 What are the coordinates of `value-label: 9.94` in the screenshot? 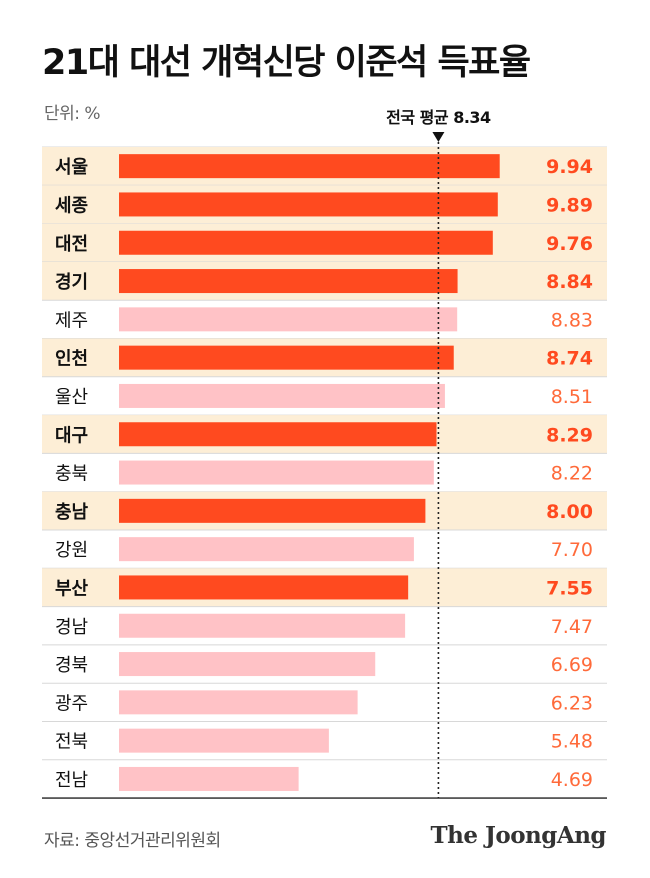 It's located at (569, 167).